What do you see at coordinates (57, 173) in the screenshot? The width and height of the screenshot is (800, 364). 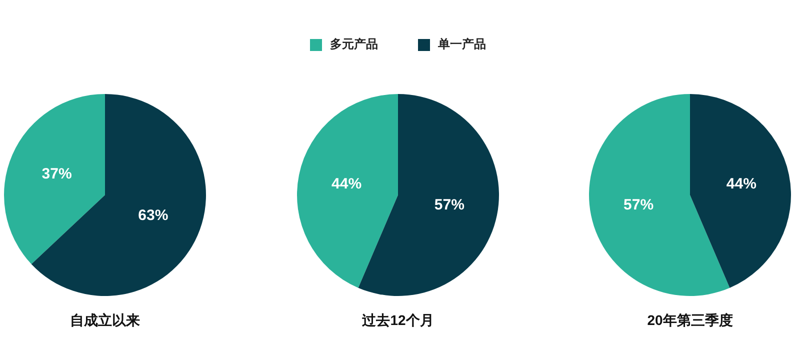 I see `data-label: 37%` at bounding box center [57, 173].